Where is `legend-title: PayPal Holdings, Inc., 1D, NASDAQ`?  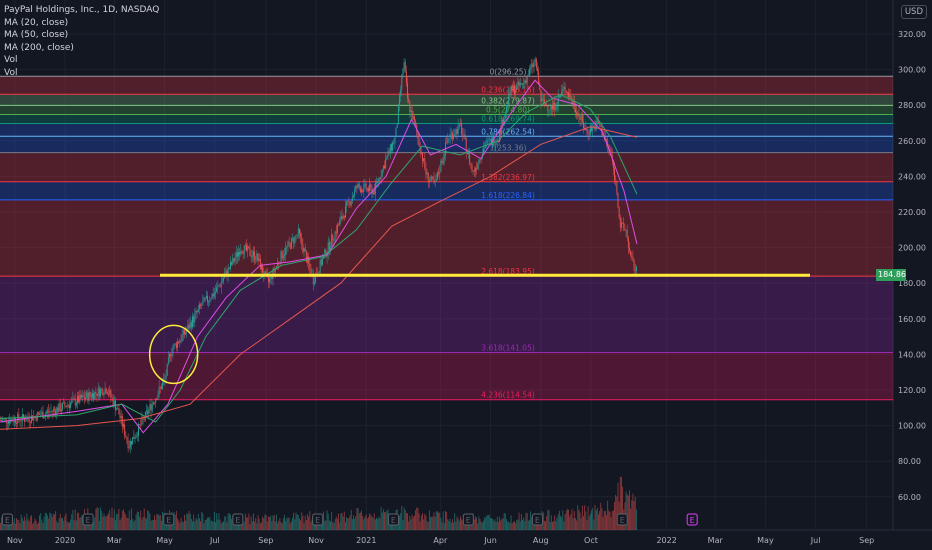 legend-title: PayPal Holdings, Inc., 1D, NASDAQ is located at coordinates (82, 10).